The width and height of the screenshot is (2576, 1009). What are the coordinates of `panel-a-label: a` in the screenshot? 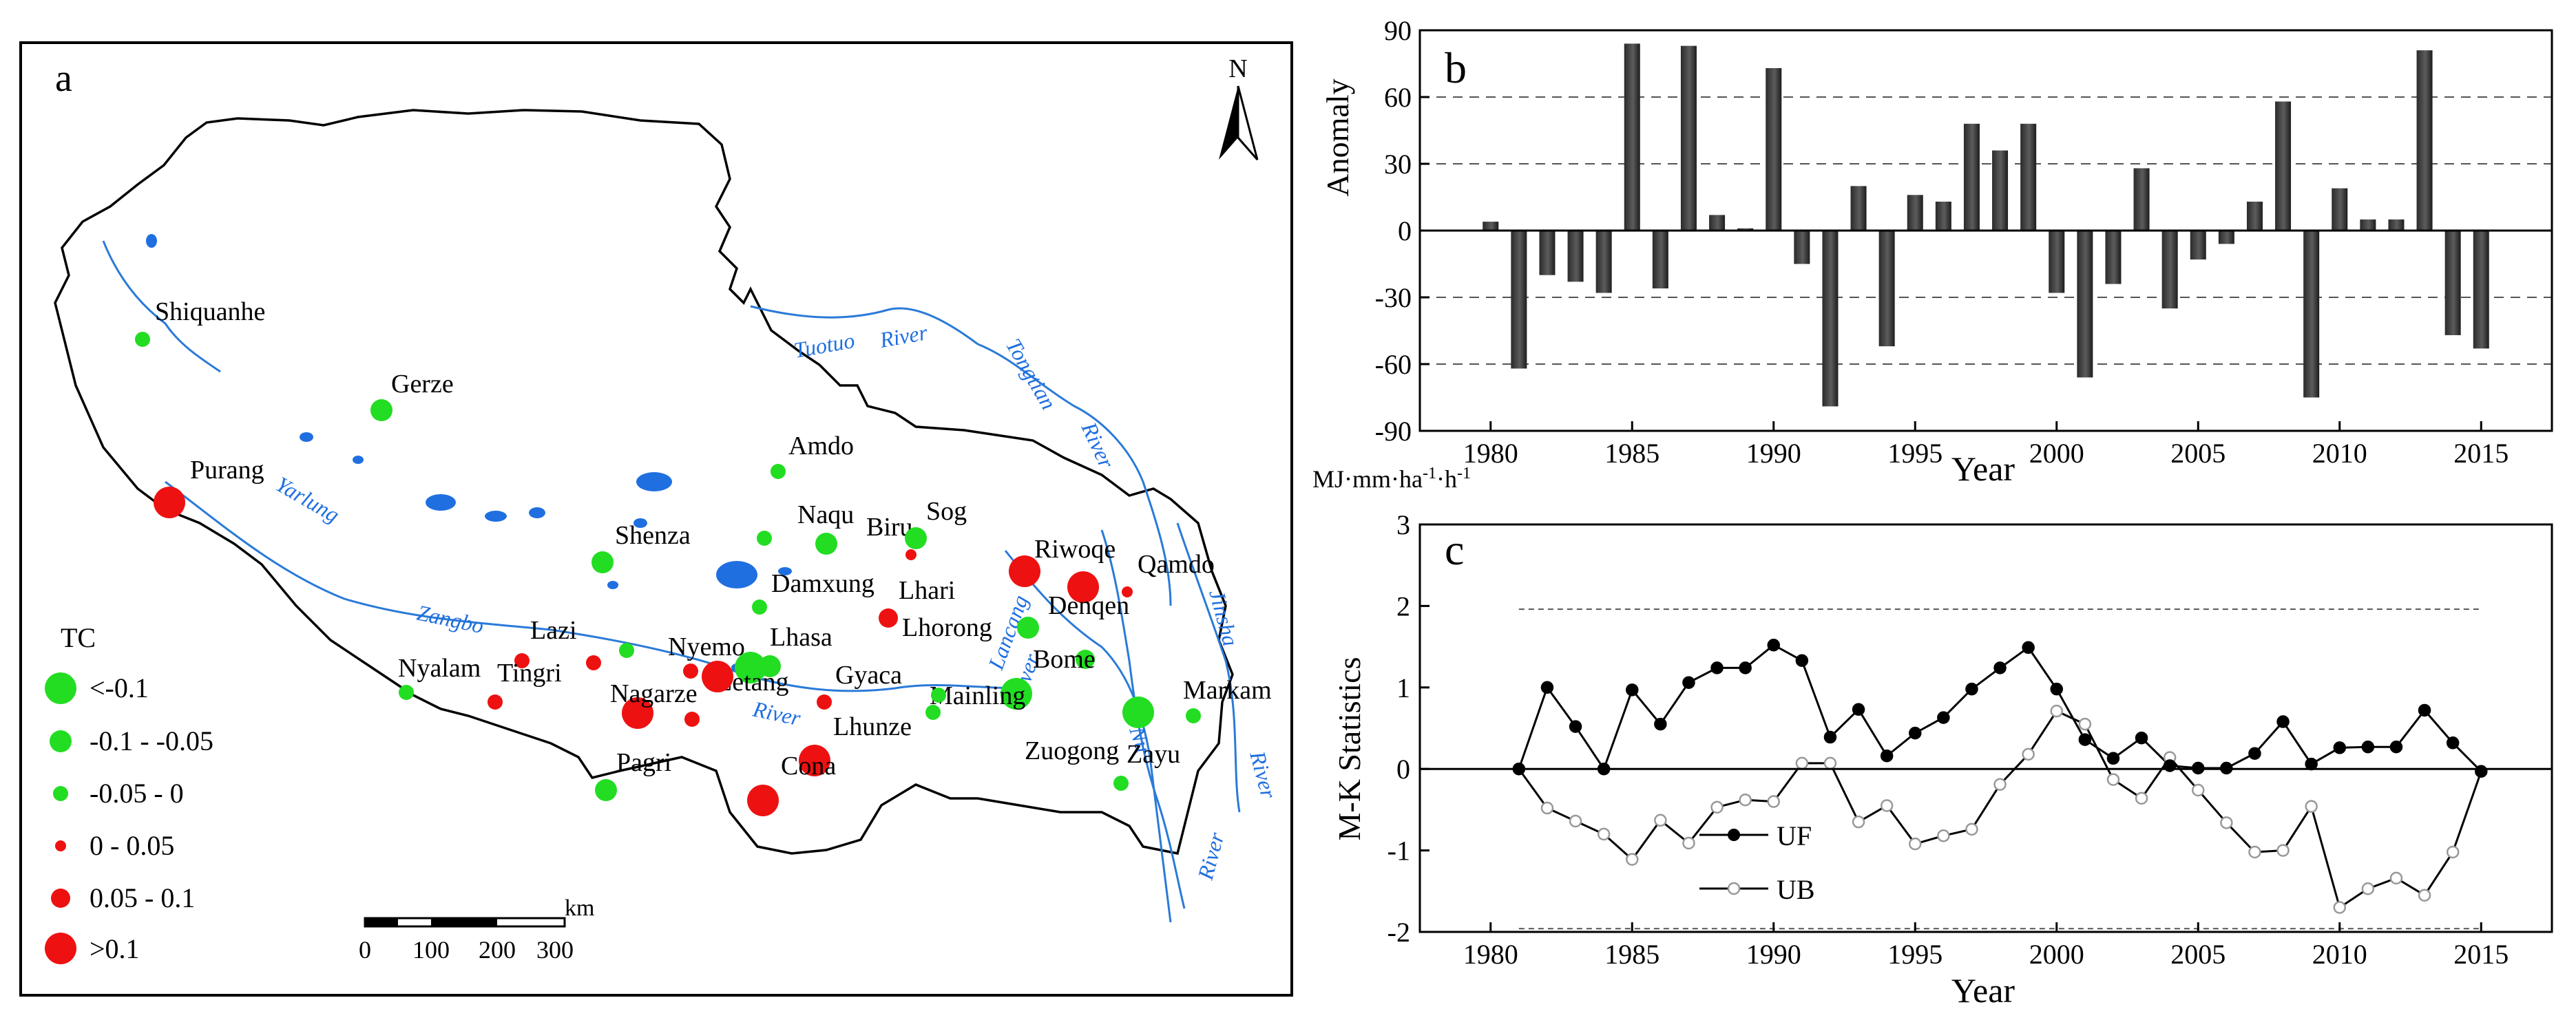 It's located at (63, 78).